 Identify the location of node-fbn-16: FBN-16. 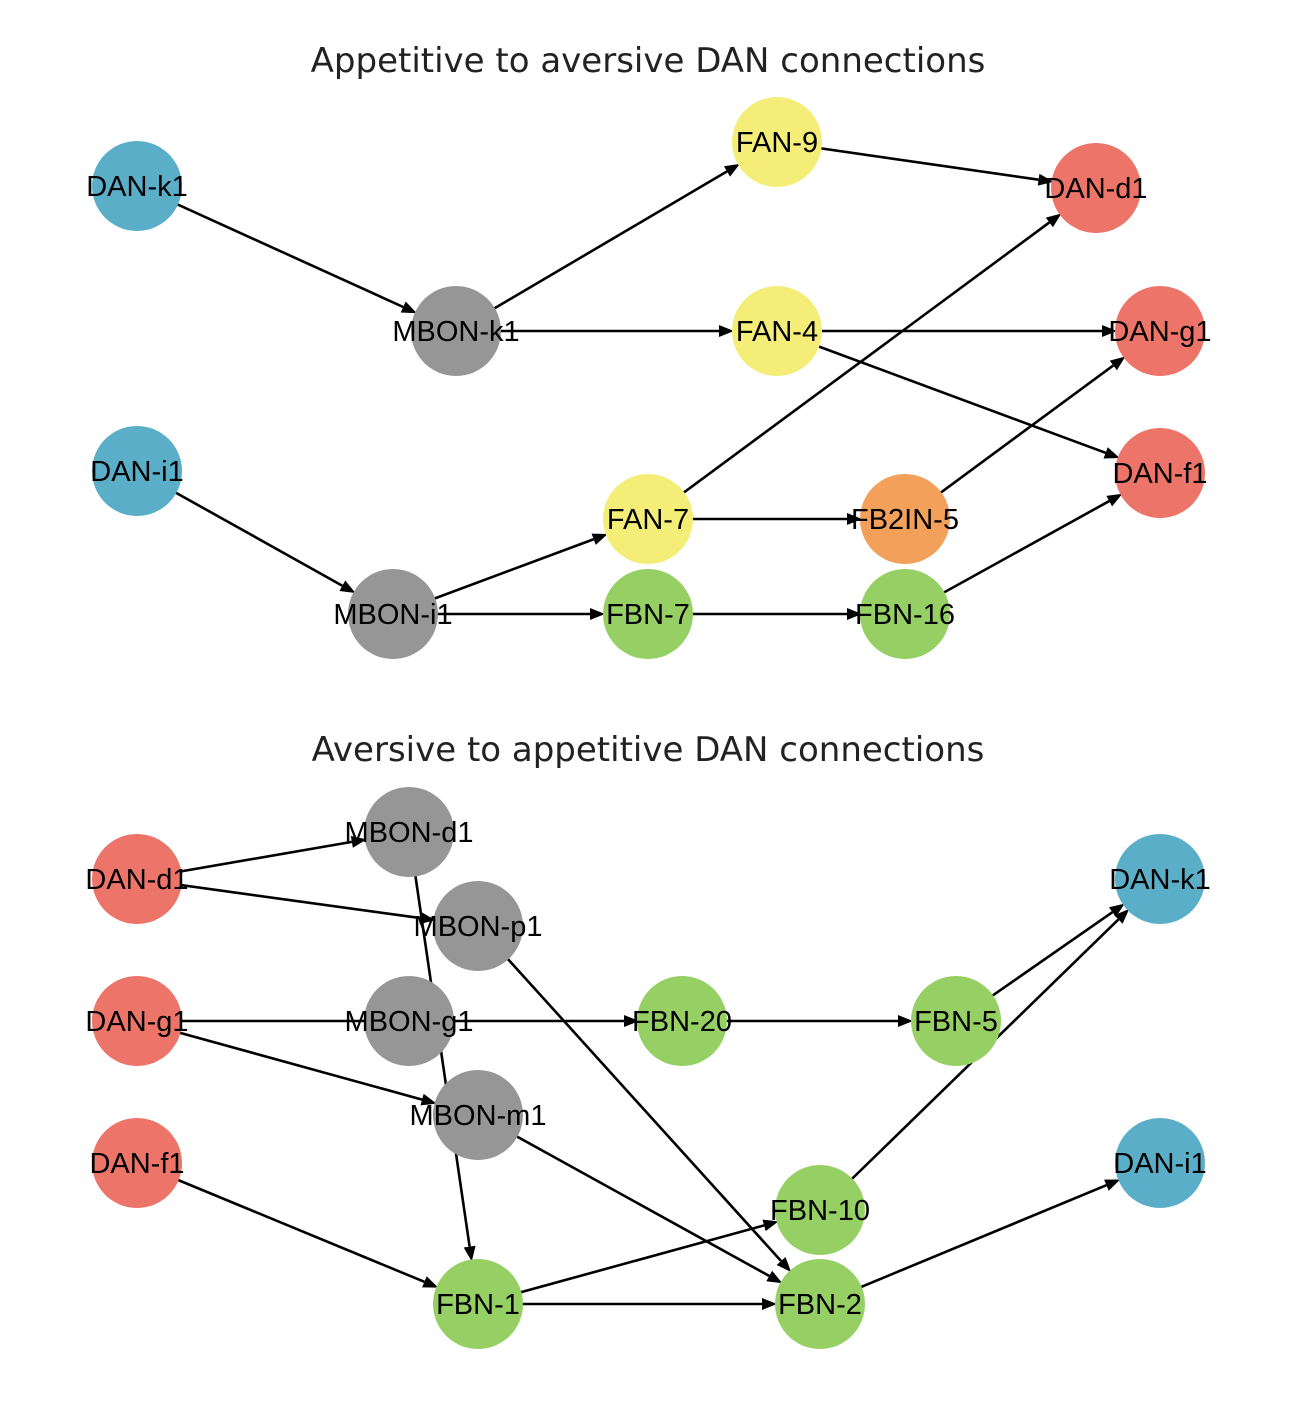
(905, 614).